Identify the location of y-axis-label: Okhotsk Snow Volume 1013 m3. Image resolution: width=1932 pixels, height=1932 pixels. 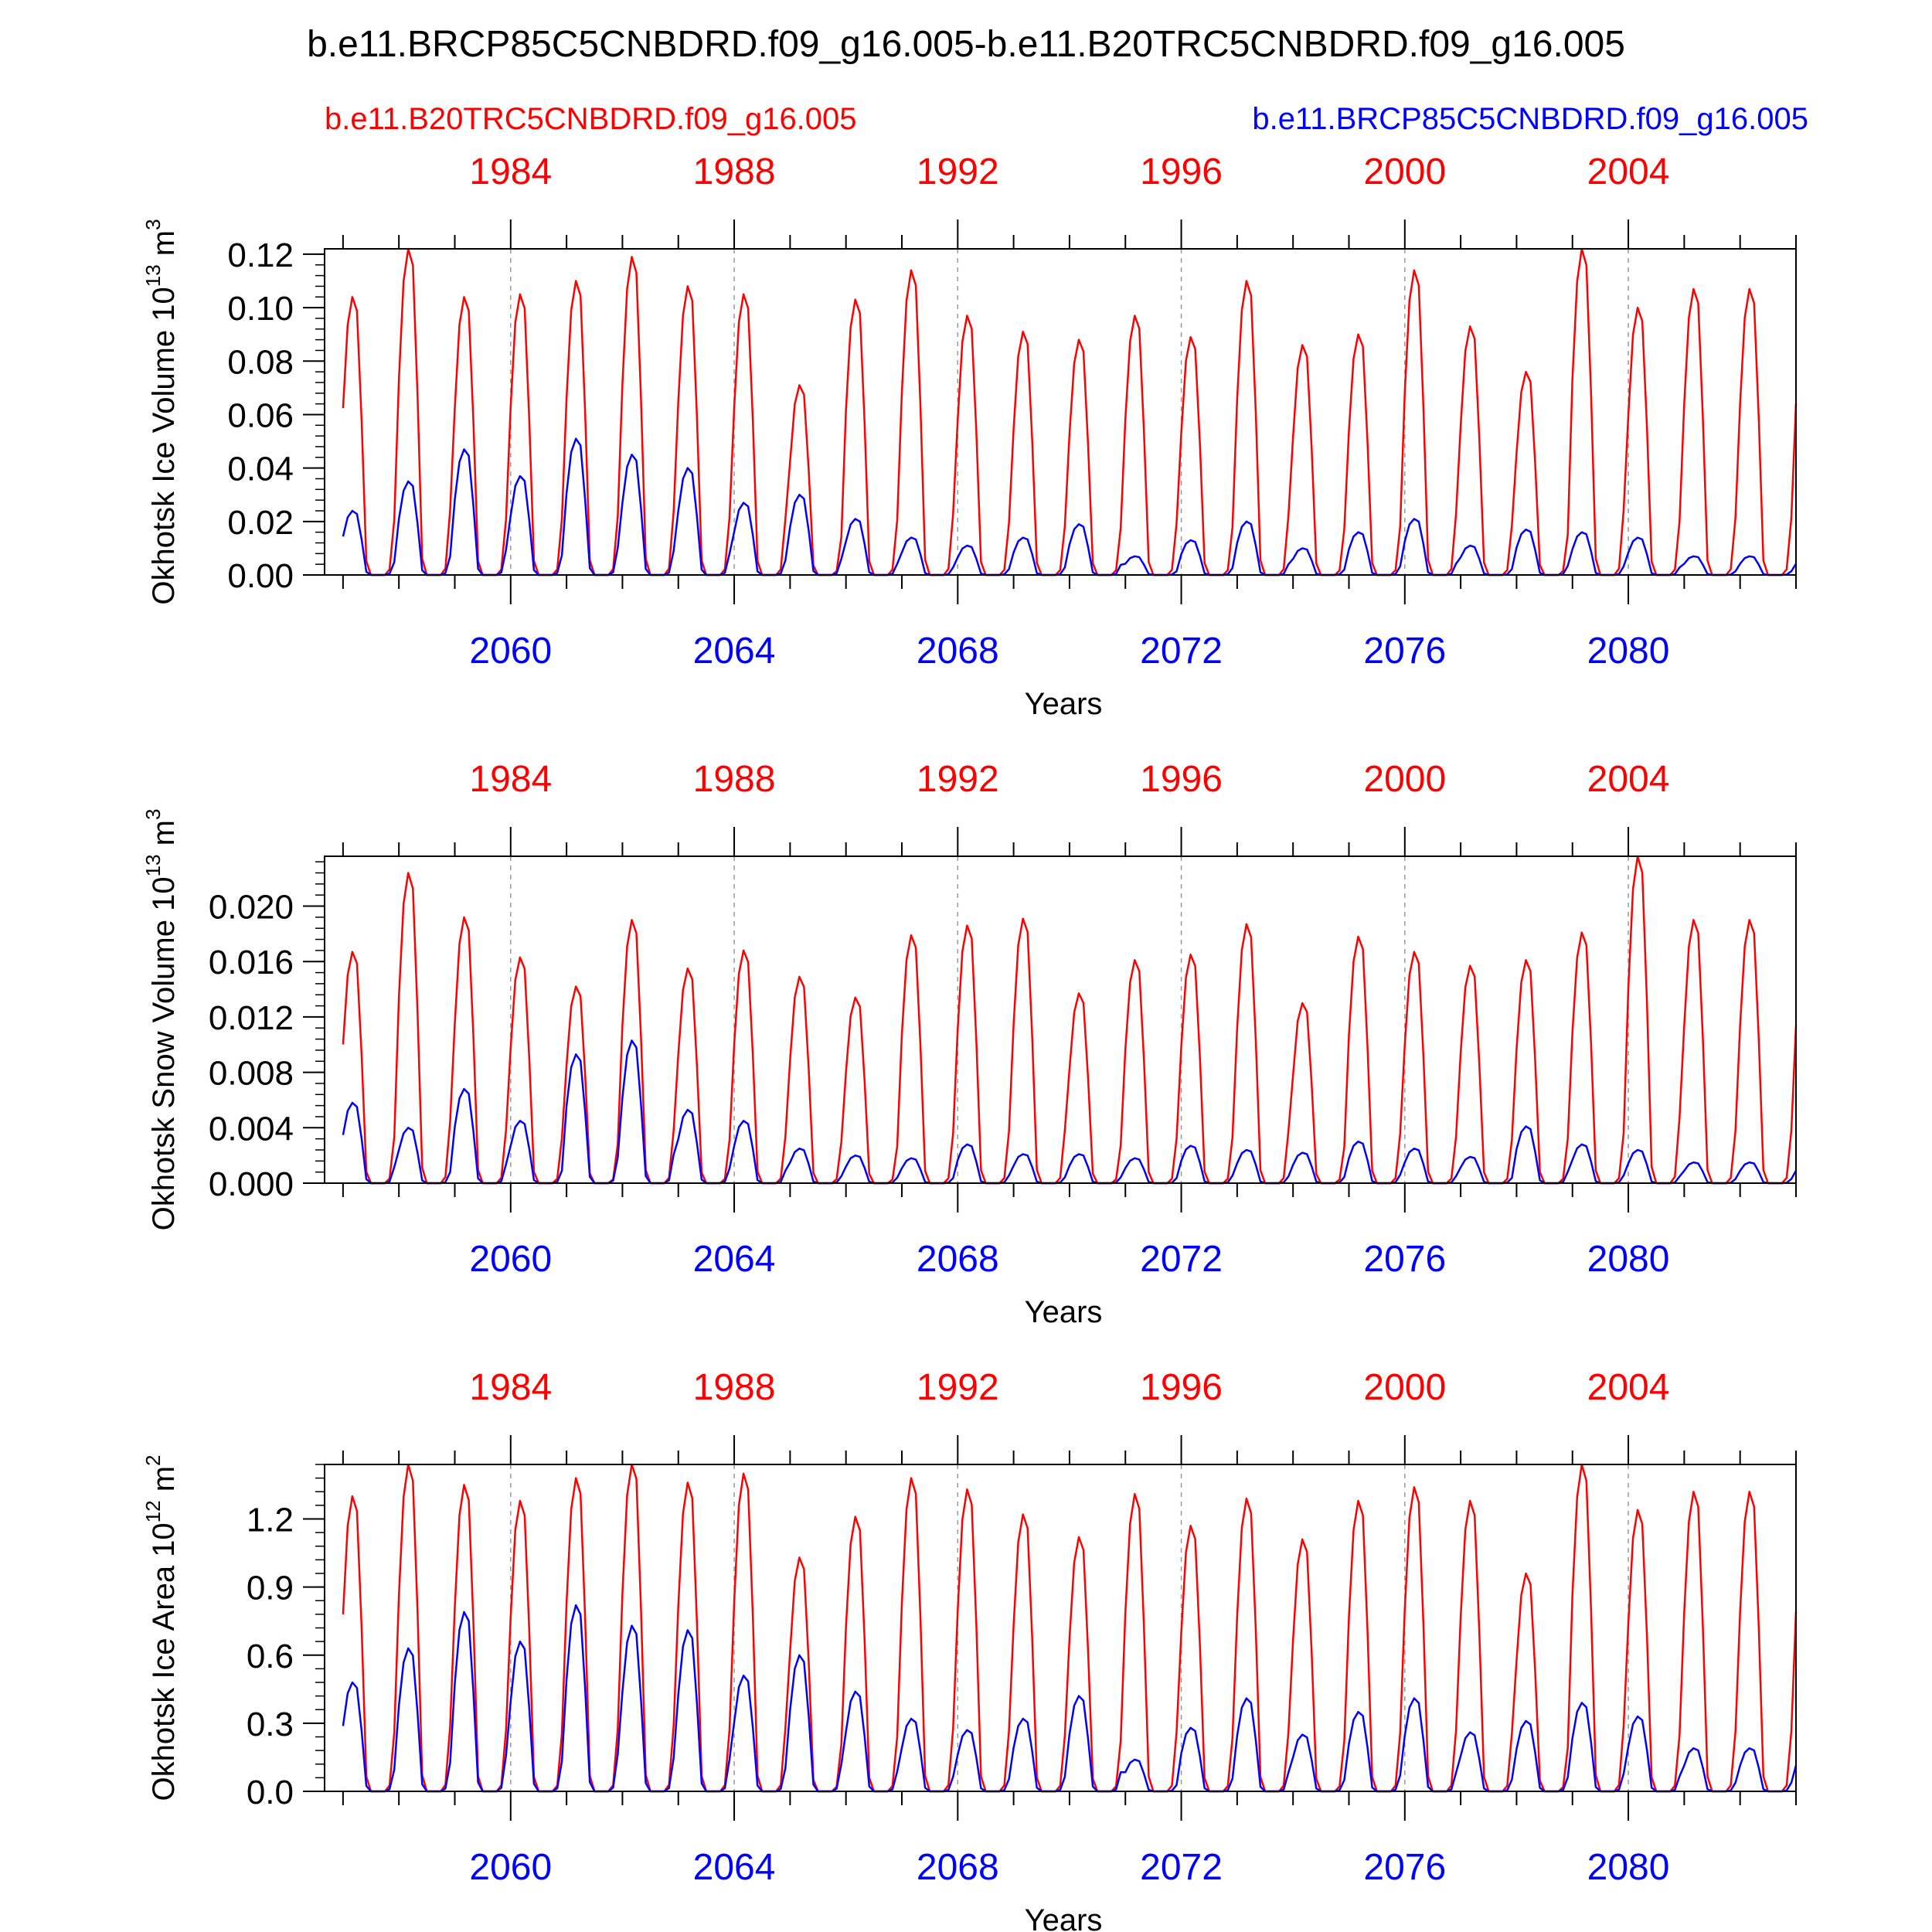
(161, 1020).